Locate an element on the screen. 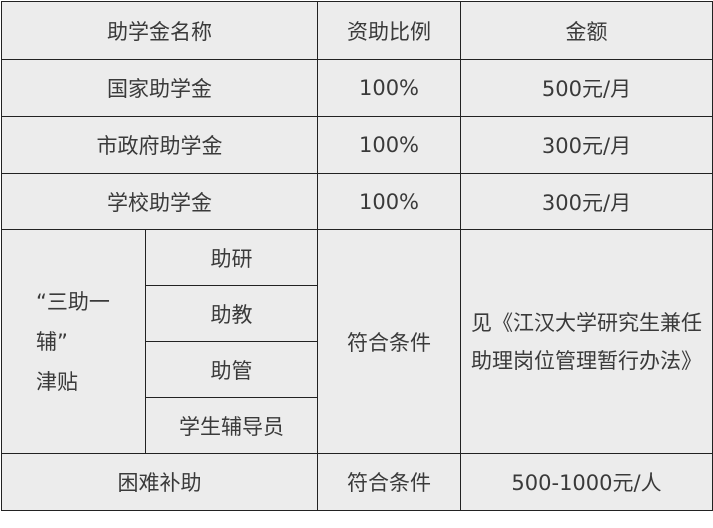 This screenshot has width=713, height=528. table-row: 困难补助 符合条件 500-1000元/人 is located at coordinates (357, 482).